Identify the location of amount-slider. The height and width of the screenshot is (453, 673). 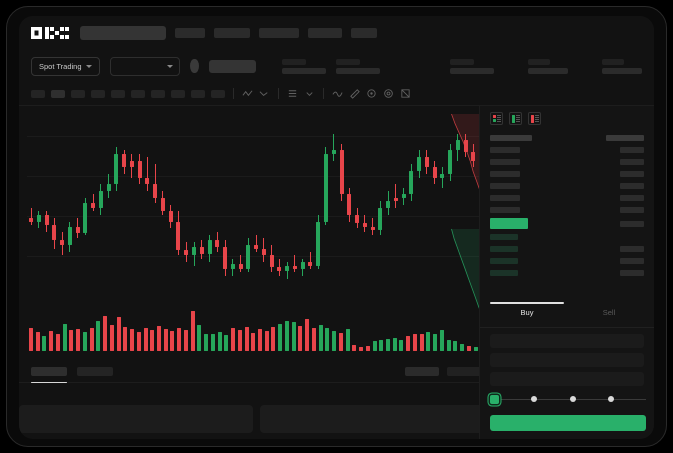
(568, 399).